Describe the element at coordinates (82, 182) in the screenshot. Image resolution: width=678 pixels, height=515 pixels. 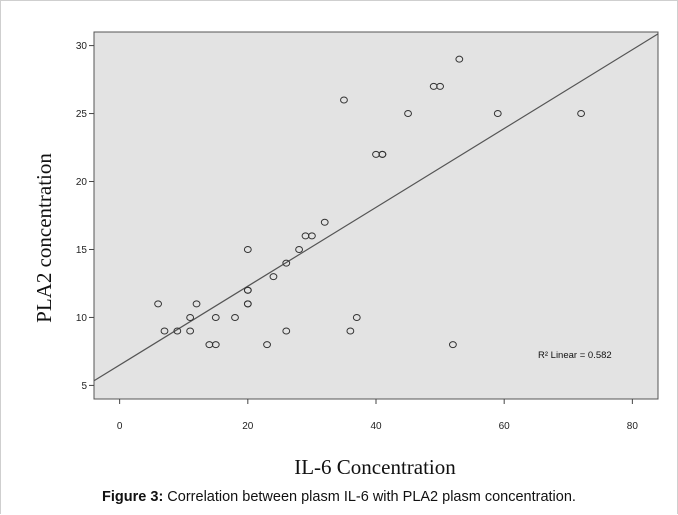
I see `y-tick-label: 20` at that location.